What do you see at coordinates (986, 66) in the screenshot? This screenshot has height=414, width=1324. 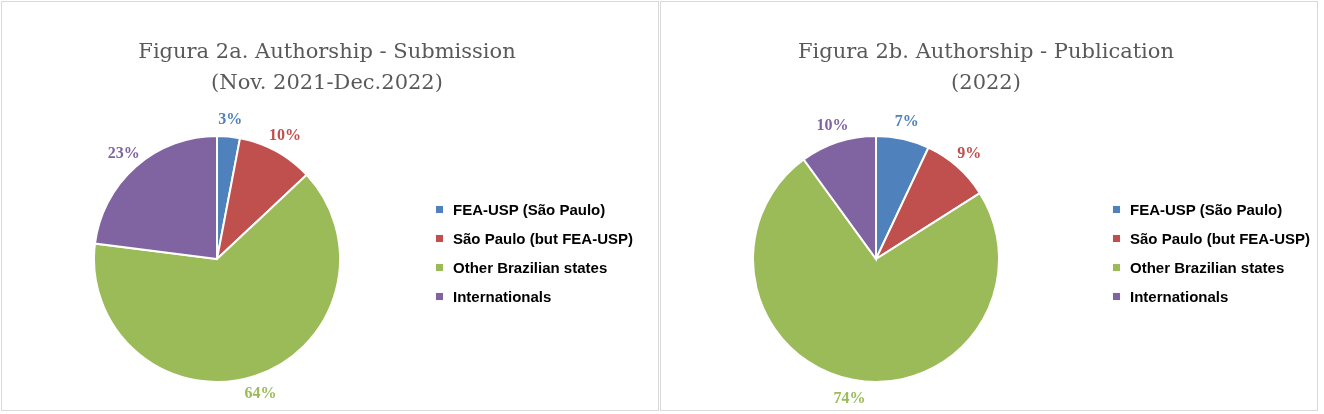 I see `chart-title: Figura 2b. Authorship - Publication (2022)` at bounding box center [986, 66].